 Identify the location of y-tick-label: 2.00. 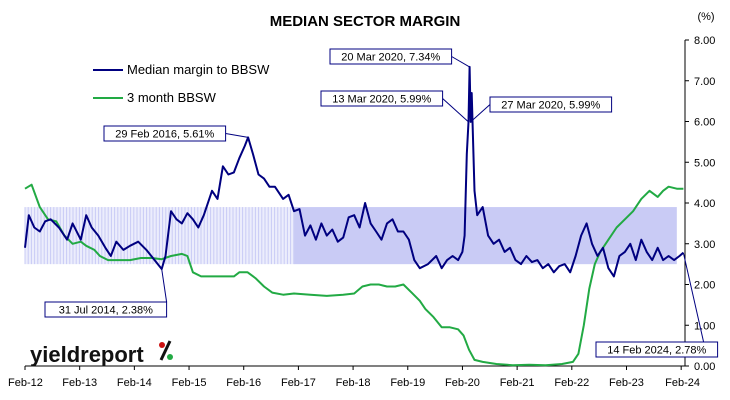
(704, 286).